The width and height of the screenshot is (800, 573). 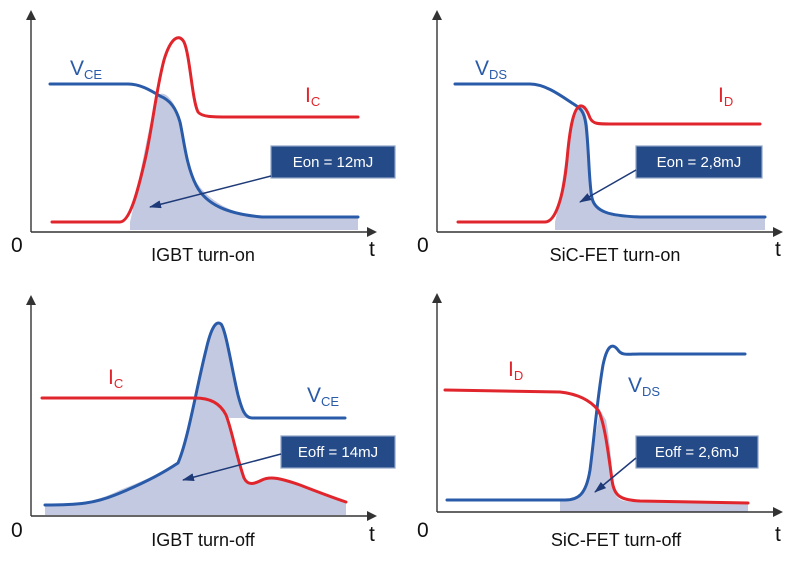 I want to click on energy-value: Eoff = 14mJ, so click(x=338, y=452).